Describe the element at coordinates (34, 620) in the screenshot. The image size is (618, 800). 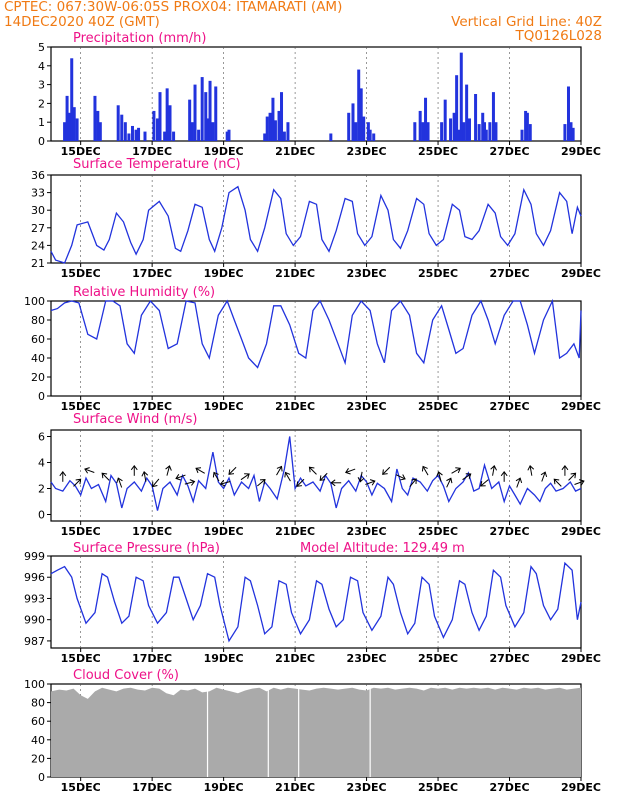
I see `y-tick-label: 990` at that location.